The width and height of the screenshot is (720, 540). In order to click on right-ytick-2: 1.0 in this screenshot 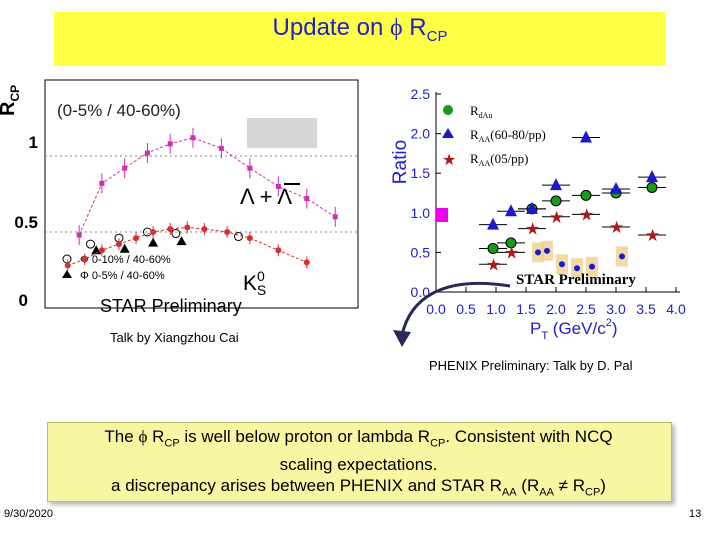, I will do `click(421, 213)`.